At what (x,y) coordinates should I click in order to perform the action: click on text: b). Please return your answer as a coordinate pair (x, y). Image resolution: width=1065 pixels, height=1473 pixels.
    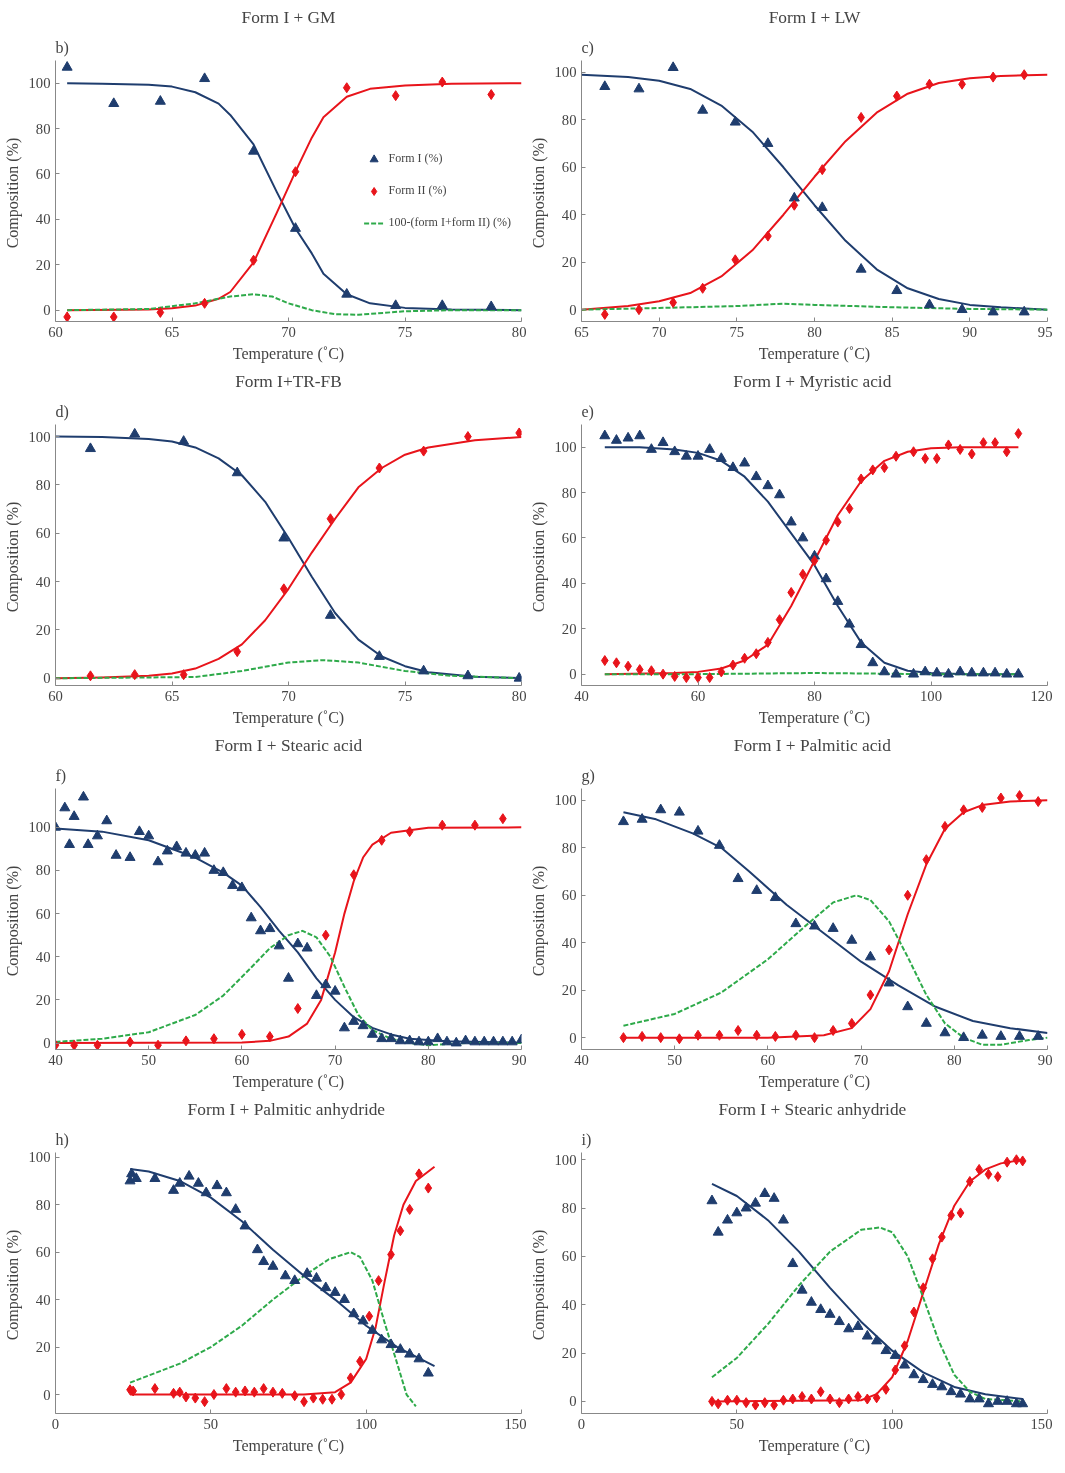
    Looking at the image, I should click on (62, 47).